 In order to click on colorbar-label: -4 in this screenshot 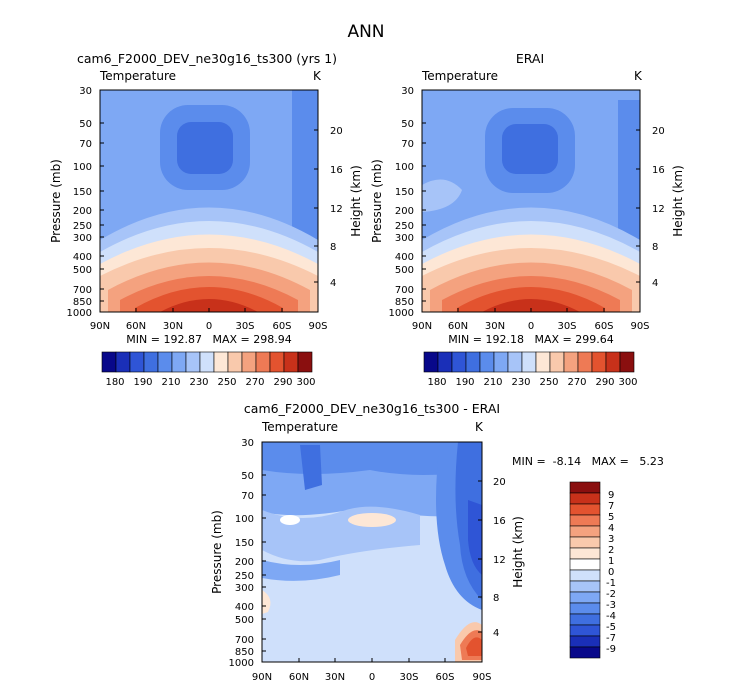, I will do `click(611, 616)`.